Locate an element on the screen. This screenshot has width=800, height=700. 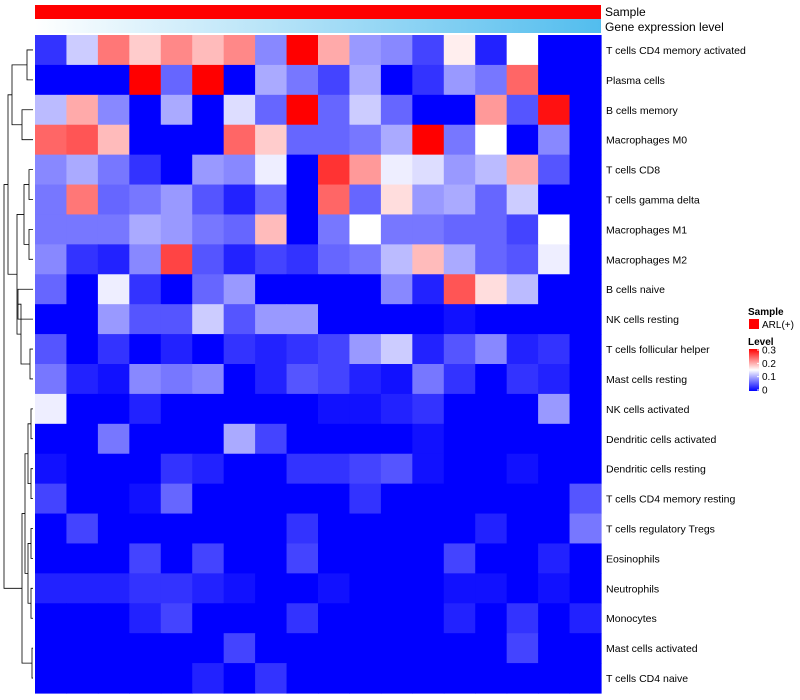
gene-expression-annotation-label: Gene expression level is located at coordinates (664, 27).